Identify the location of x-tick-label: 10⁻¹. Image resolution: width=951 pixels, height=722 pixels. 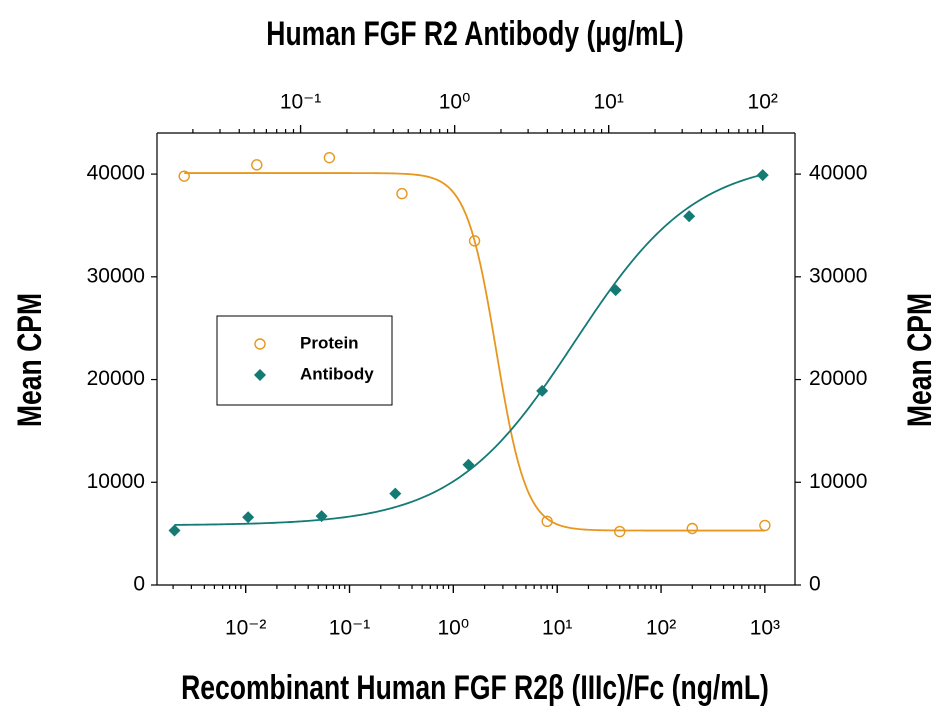
(349, 628).